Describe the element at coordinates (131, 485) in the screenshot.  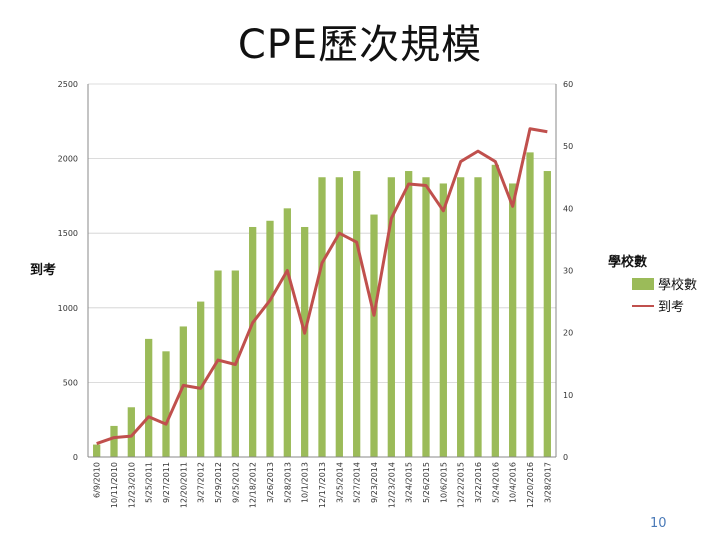
I see `x-tick-label: 12/23/2010` at that location.